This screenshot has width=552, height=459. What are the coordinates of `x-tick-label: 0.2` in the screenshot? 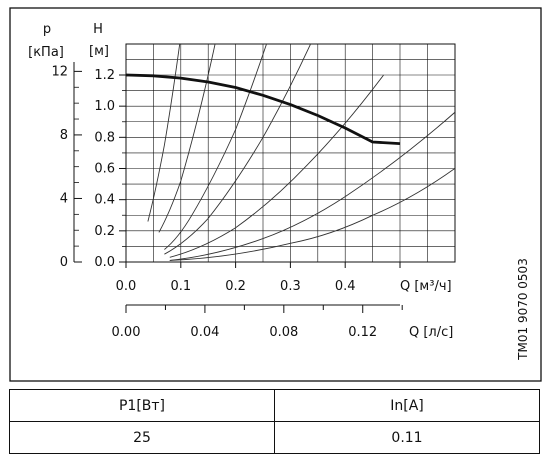 It's located at (235, 286).